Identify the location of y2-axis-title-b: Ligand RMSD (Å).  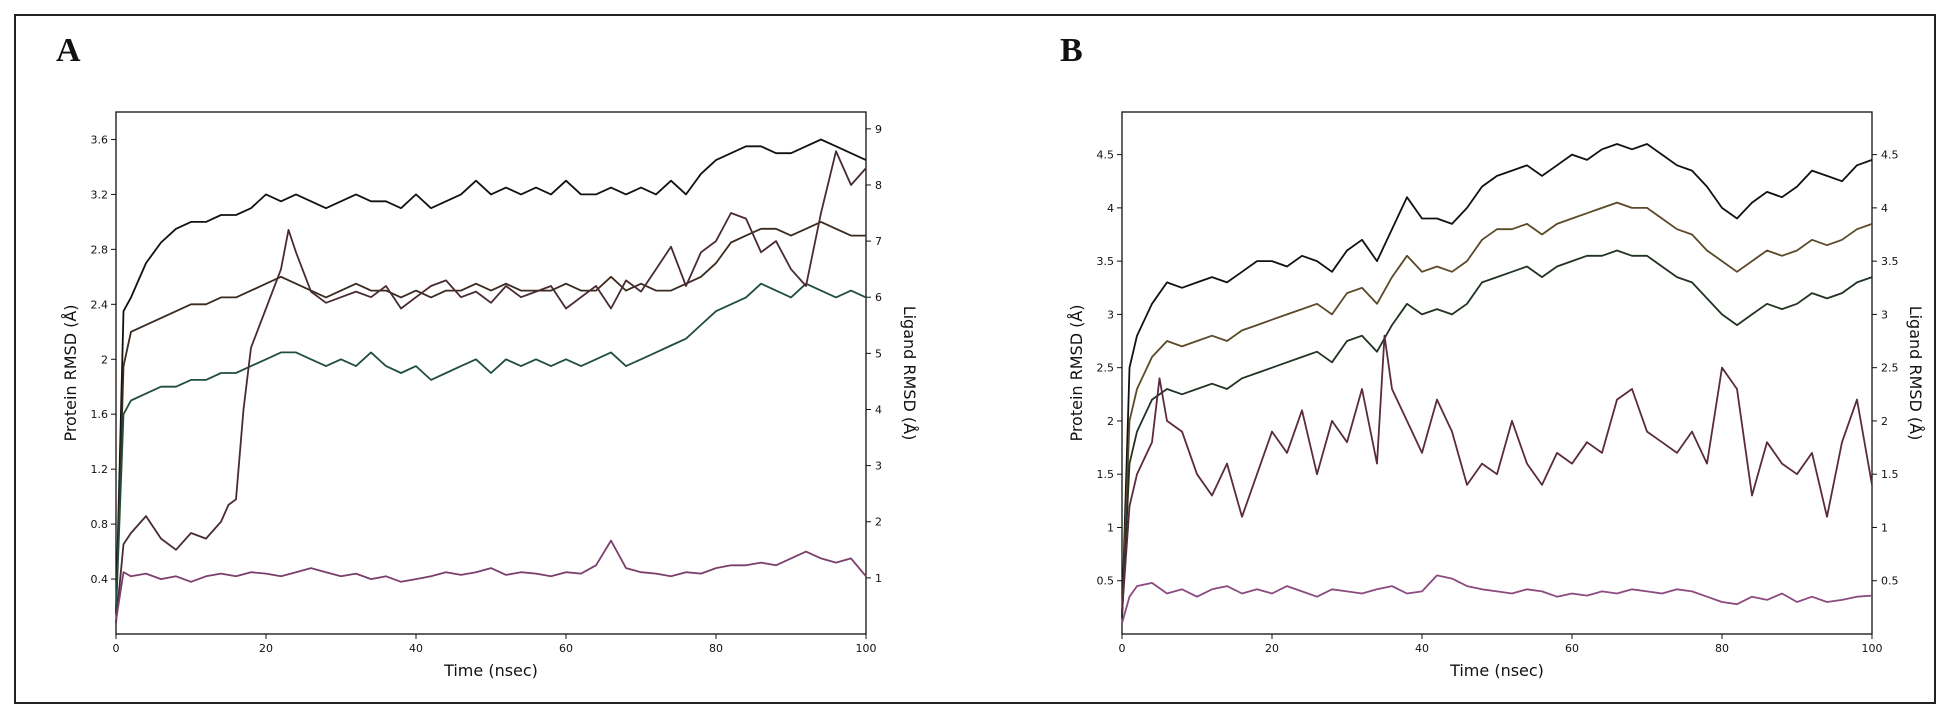
(1915, 373).